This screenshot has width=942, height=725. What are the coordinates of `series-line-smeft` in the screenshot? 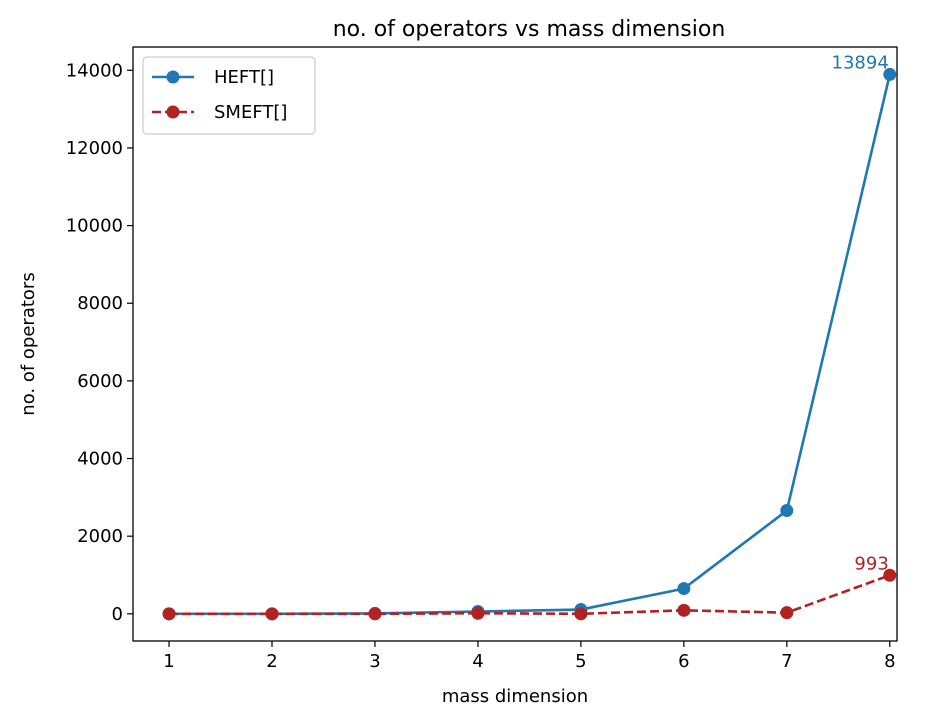 It's located at (530, 595).